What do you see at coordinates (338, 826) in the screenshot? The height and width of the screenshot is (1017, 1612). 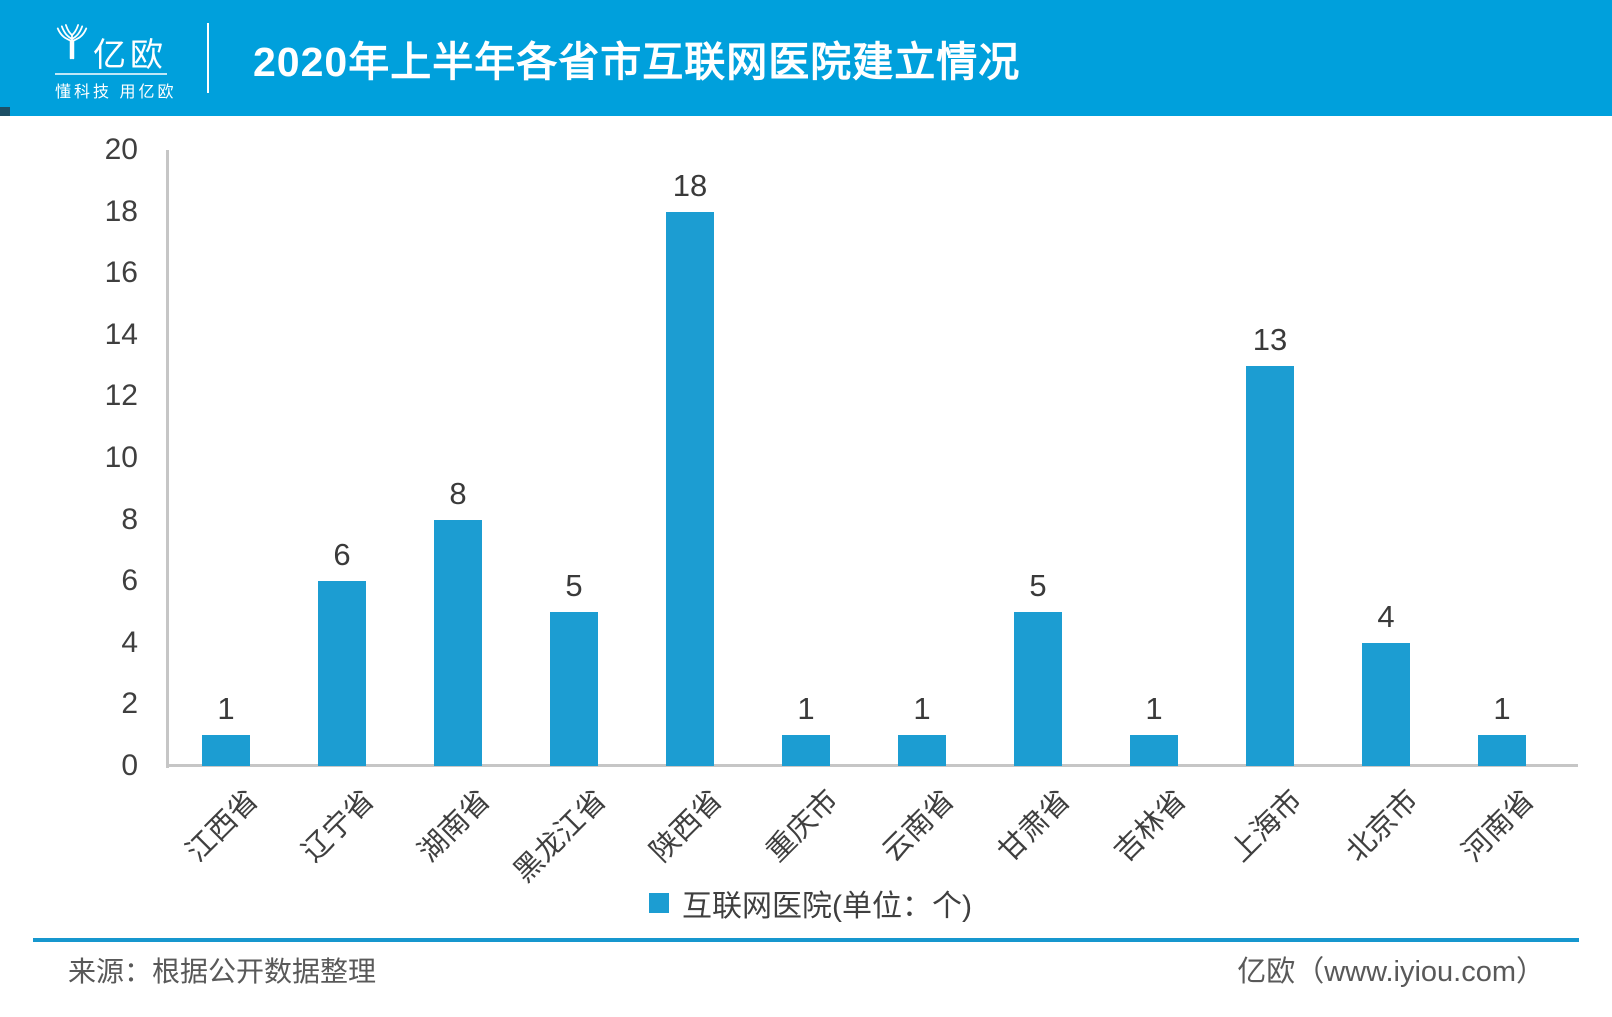 I see `x-axis-label: 辽宁省` at bounding box center [338, 826].